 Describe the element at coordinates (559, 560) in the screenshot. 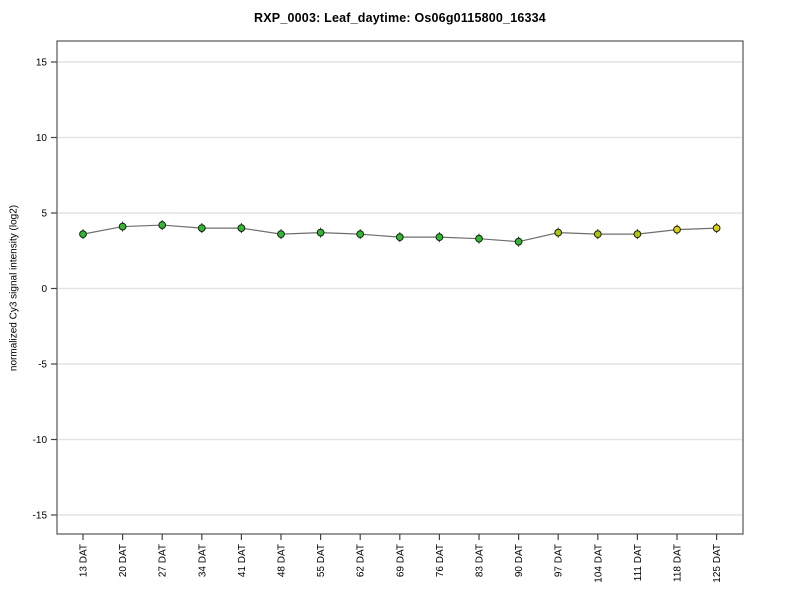

I see `x-tick-label: 97 DAT` at that location.